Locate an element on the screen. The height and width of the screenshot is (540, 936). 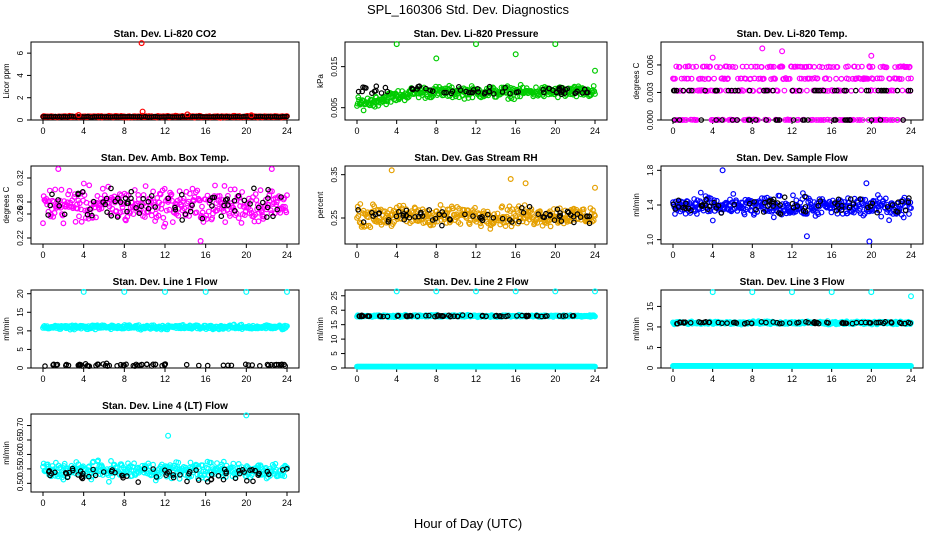
y-axis-label: ml/min is located at coordinates (320, 329).